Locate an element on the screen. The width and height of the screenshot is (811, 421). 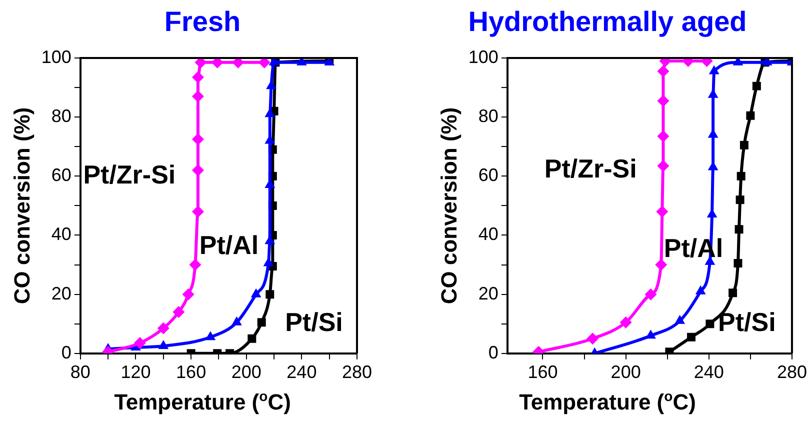
chart-title: Fresh is located at coordinates (202, 22).